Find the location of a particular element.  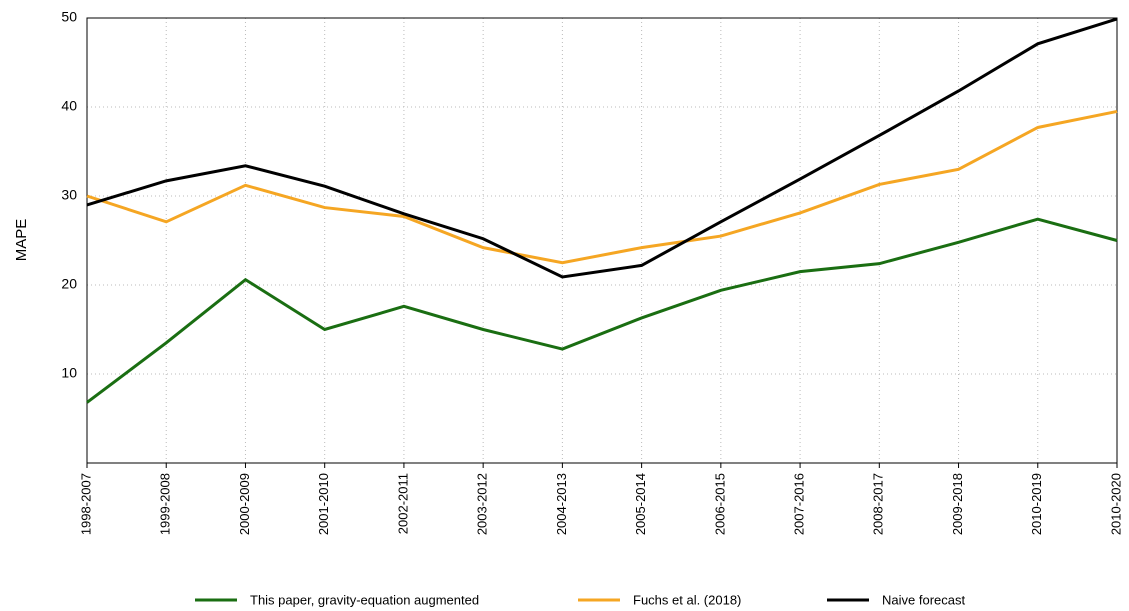

x-tick-label: 2004-2013 is located at coordinates (561, 504).